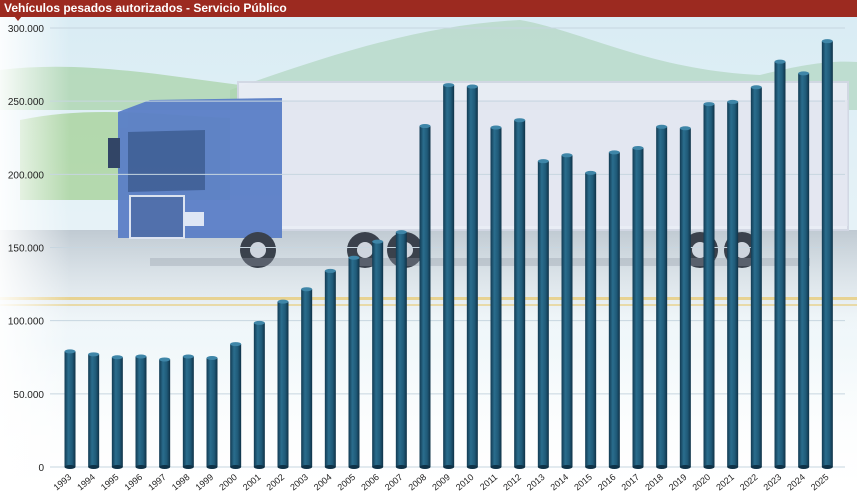 The height and width of the screenshot is (502, 857). I want to click on bar-2016, so click(614, 309).